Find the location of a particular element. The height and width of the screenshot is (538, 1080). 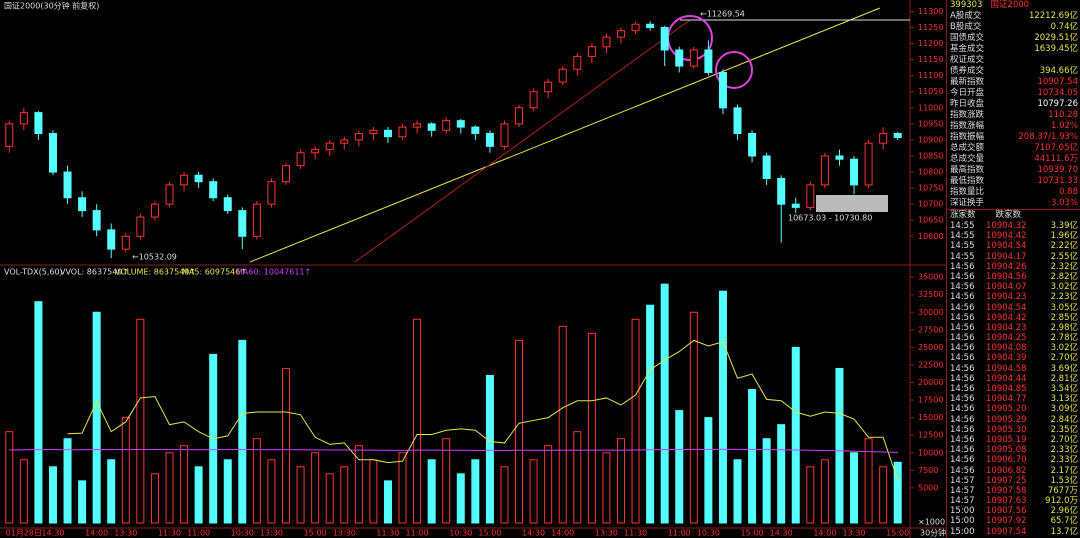

tick-cell: 10907.25 is located at coordinates (1006, 480).